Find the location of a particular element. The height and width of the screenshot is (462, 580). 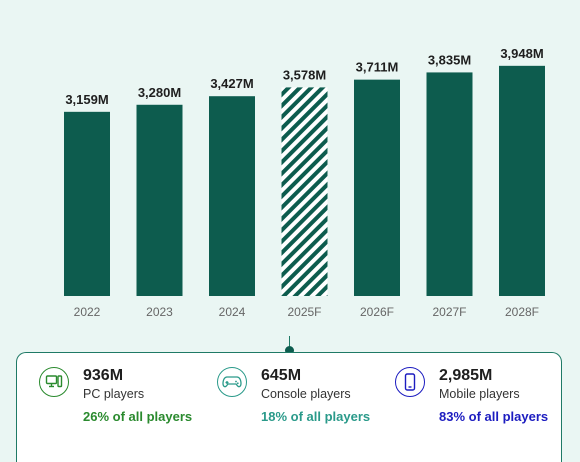

x-tick-label: 2028F is located at coordinates (522, 312).